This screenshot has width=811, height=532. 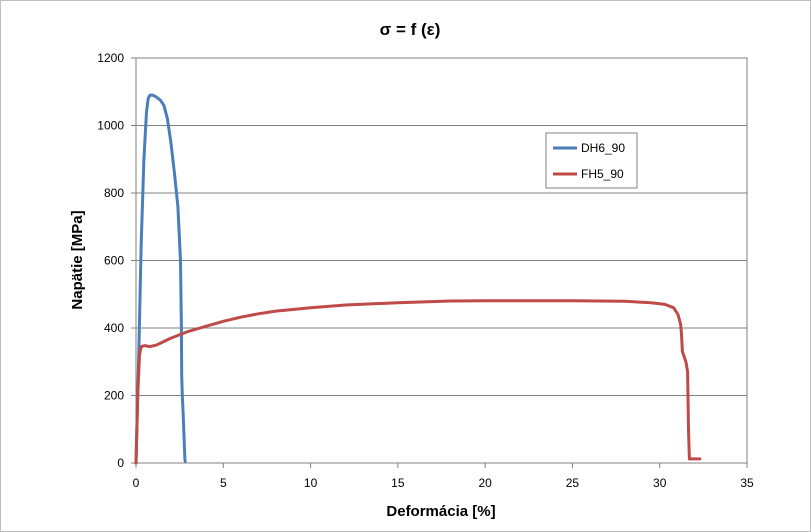 I want to click on legend: DH6_90 FH5_90, so click(x=591, y=160).